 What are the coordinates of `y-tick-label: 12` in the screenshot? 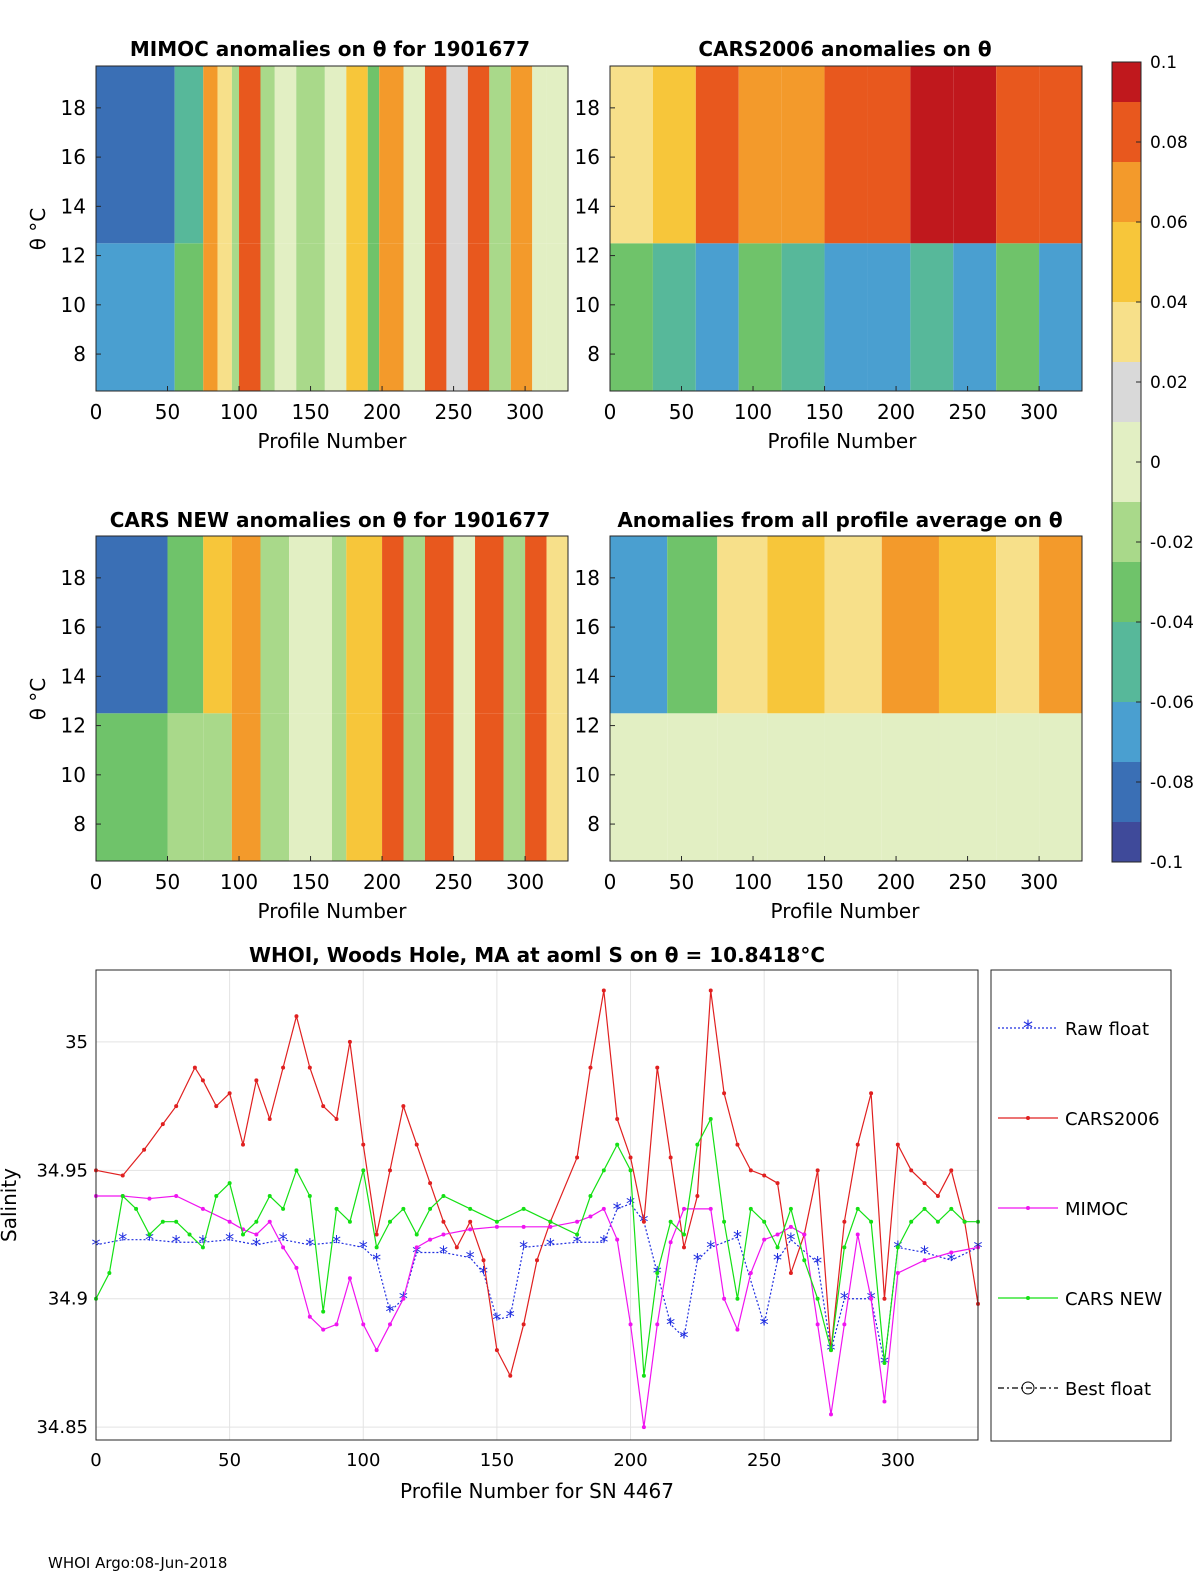 It's located at (73, 256).